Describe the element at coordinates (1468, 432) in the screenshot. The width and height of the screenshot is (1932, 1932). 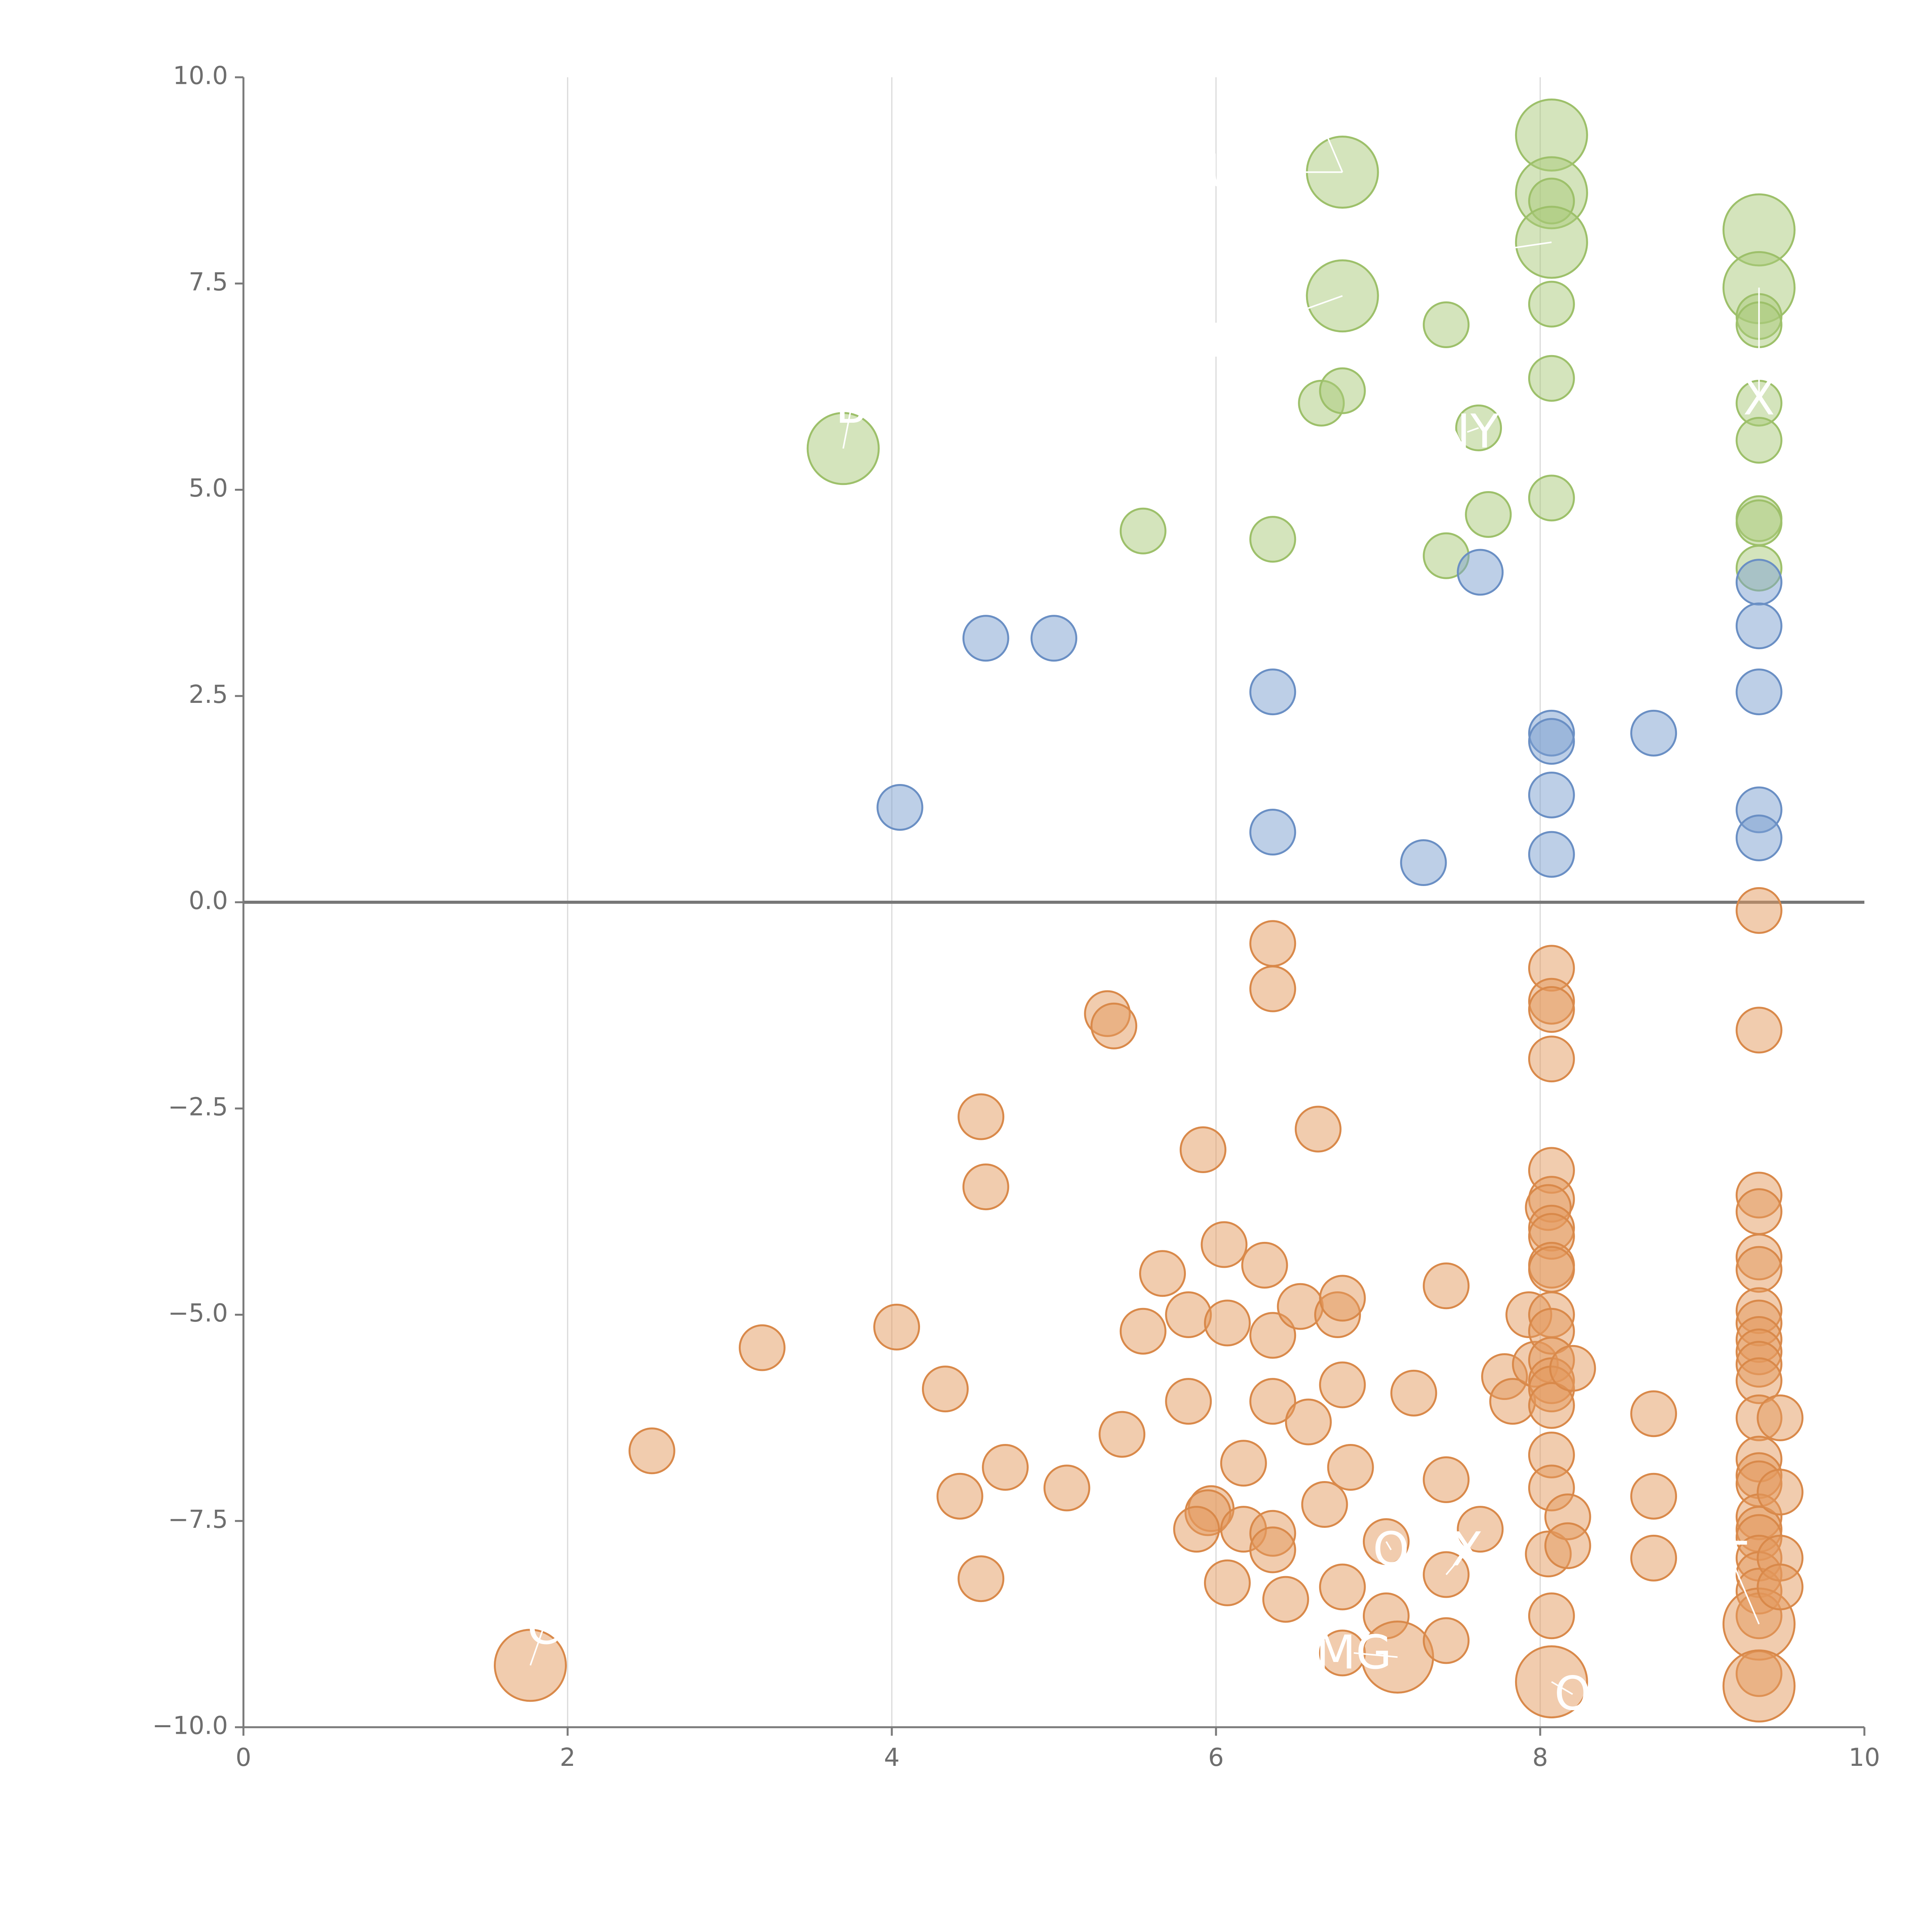
I see `callout-label: NY` at that location.